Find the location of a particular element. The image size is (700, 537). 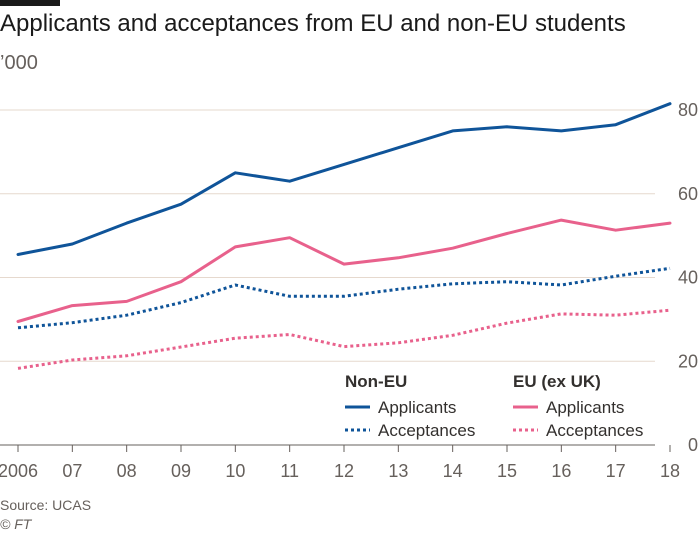

x-tick-label: 18 is located at coordinates (670, 471).